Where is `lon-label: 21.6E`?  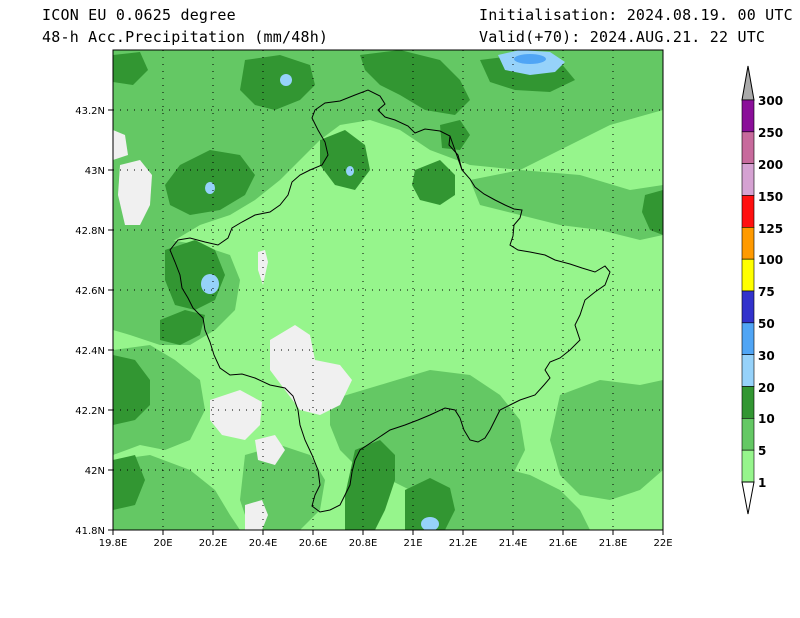 lon-label: 21.6E is located at coordinates (563, 543).